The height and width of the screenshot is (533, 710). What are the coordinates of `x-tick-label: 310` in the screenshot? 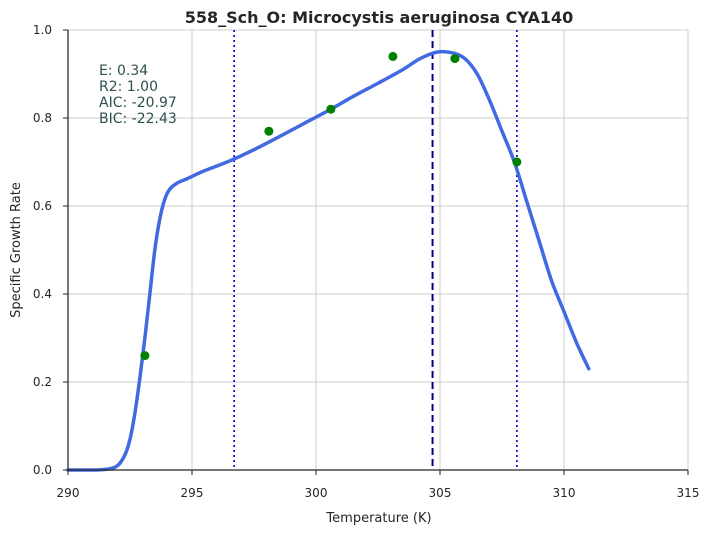 It's located at (564, 493).